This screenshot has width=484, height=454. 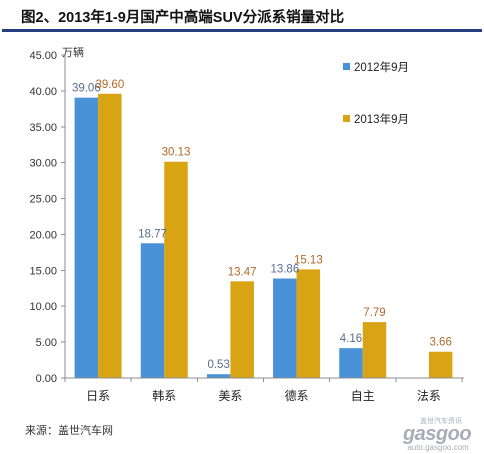 What do you see at coordinates (230, 396) in the screenshot?
I see `x-category-label: 美系` at bounding box center [230, 396].